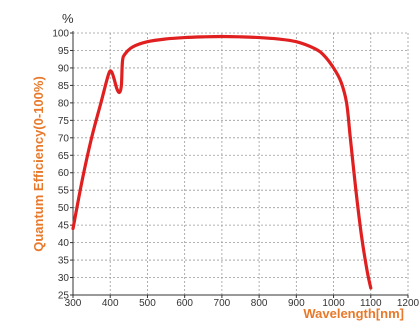 This screenshot has height=332, width=420. Describe the element at coordinates (60, 34) in the screenshot. I see `y-tick-label: 100` at that location.